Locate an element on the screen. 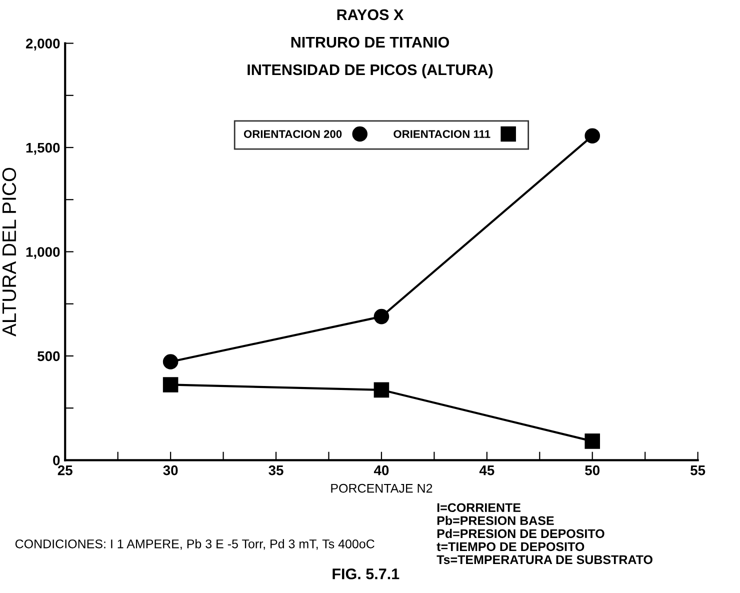 This screenshot has height=593, width=740. legend-label: ORIENTACION 111 is located at coordinates (442, 134).